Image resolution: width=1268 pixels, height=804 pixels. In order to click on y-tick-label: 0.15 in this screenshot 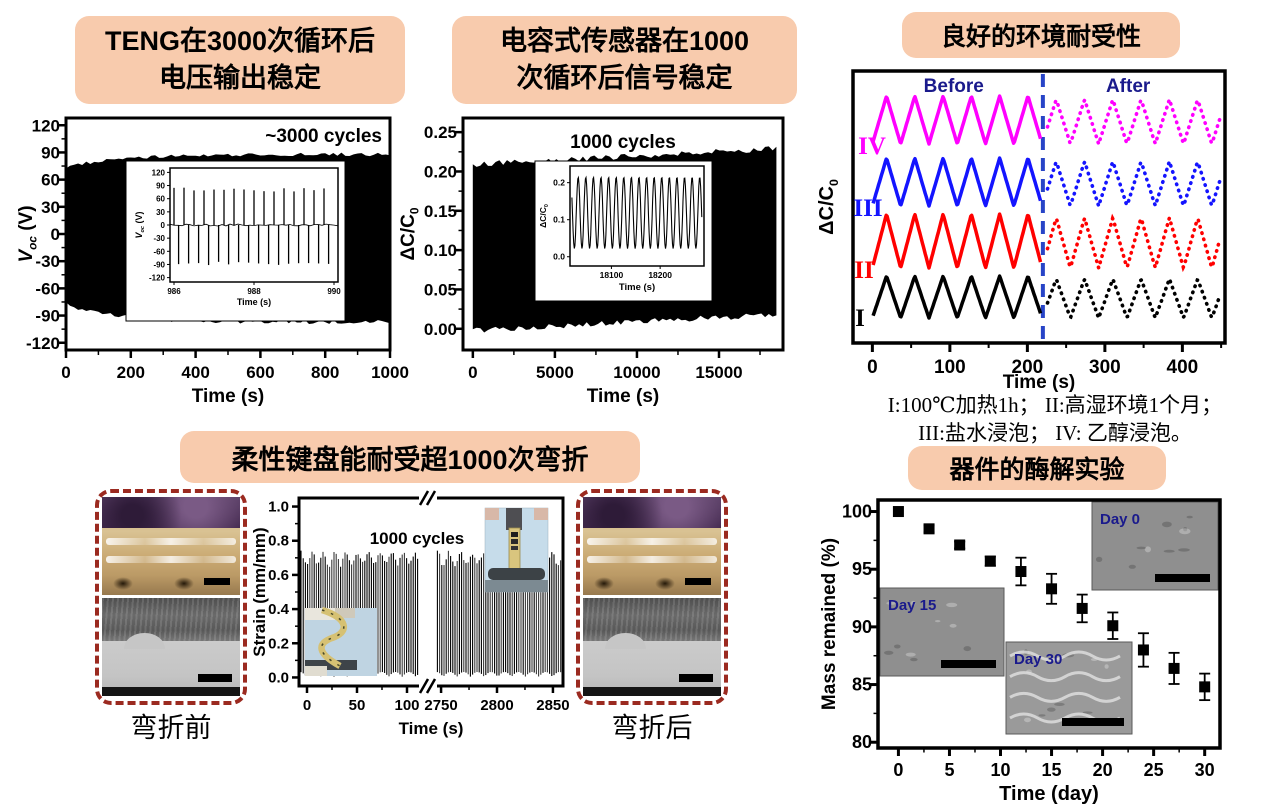, I will do `click(440, 211)`.